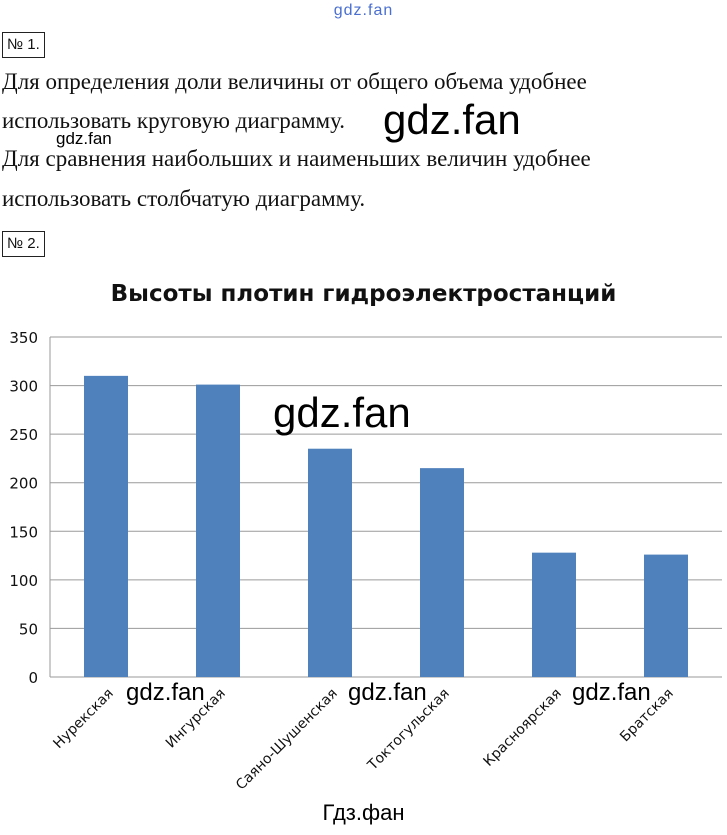 The height and width of the screenshot is (835, 727). I want to click on watermark-top: gdz.fan, so click(363, 10).